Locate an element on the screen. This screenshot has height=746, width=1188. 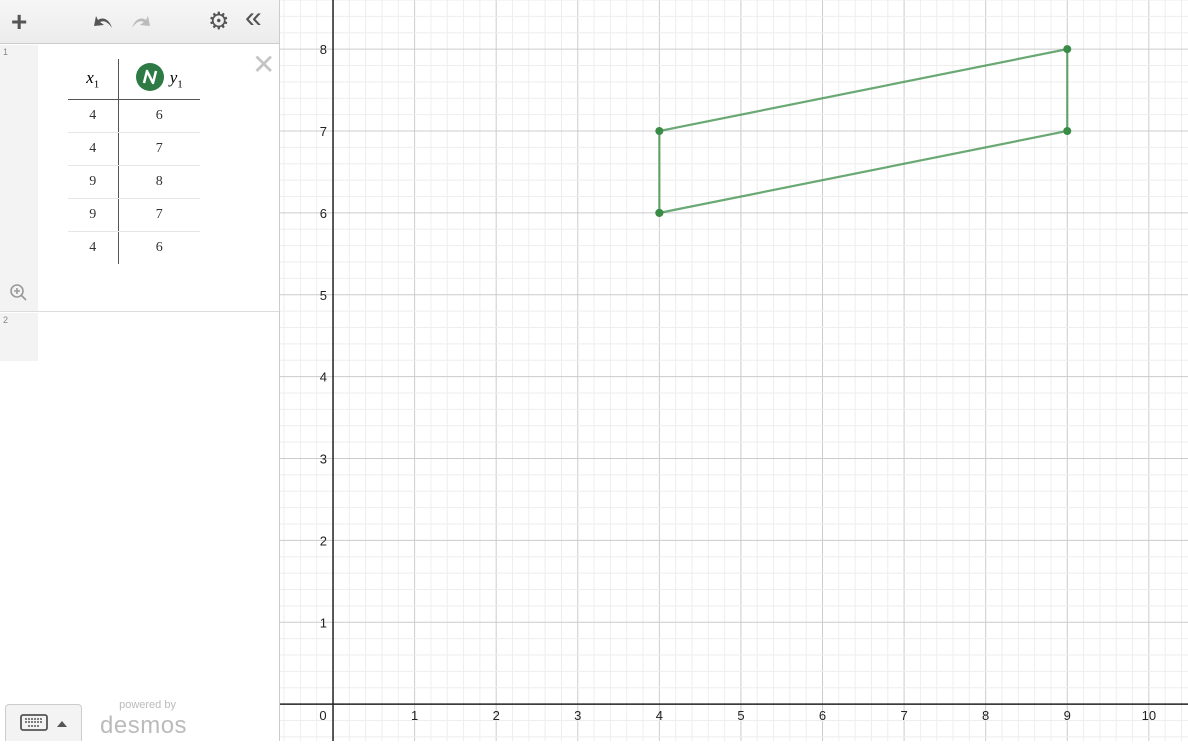
toolbar: + ⚙ « is located at coordinates (139, 22).